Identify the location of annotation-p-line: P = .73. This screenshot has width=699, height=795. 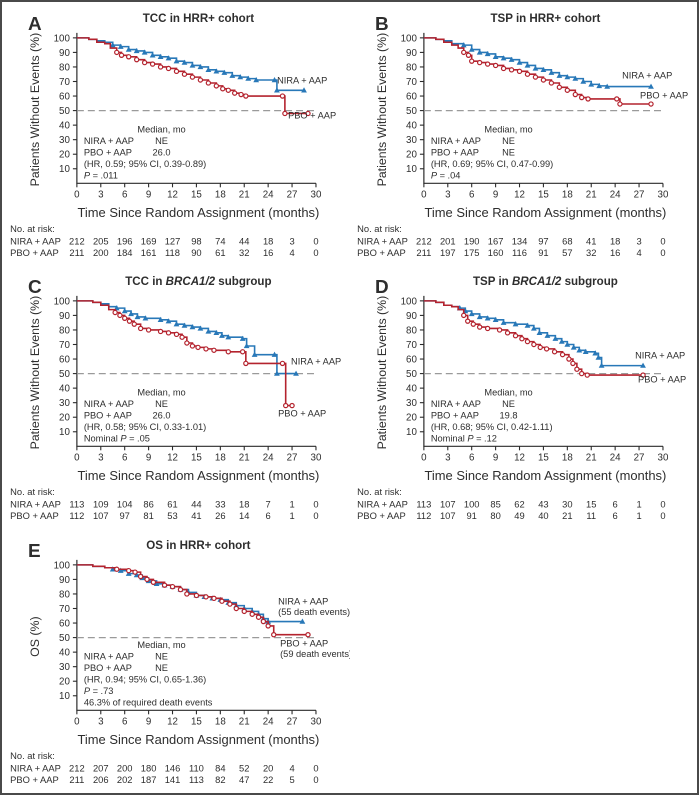
(99, 691).